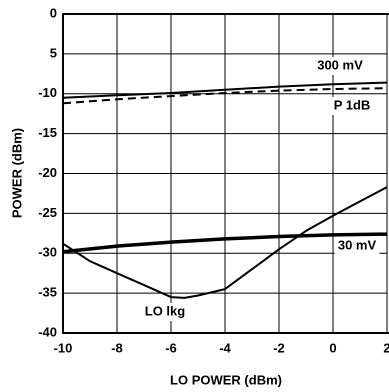  Describe the element at coordinates (226, 379) in the screenshot. I see `x-axis-label: LO POWER (dBm)` at that location.